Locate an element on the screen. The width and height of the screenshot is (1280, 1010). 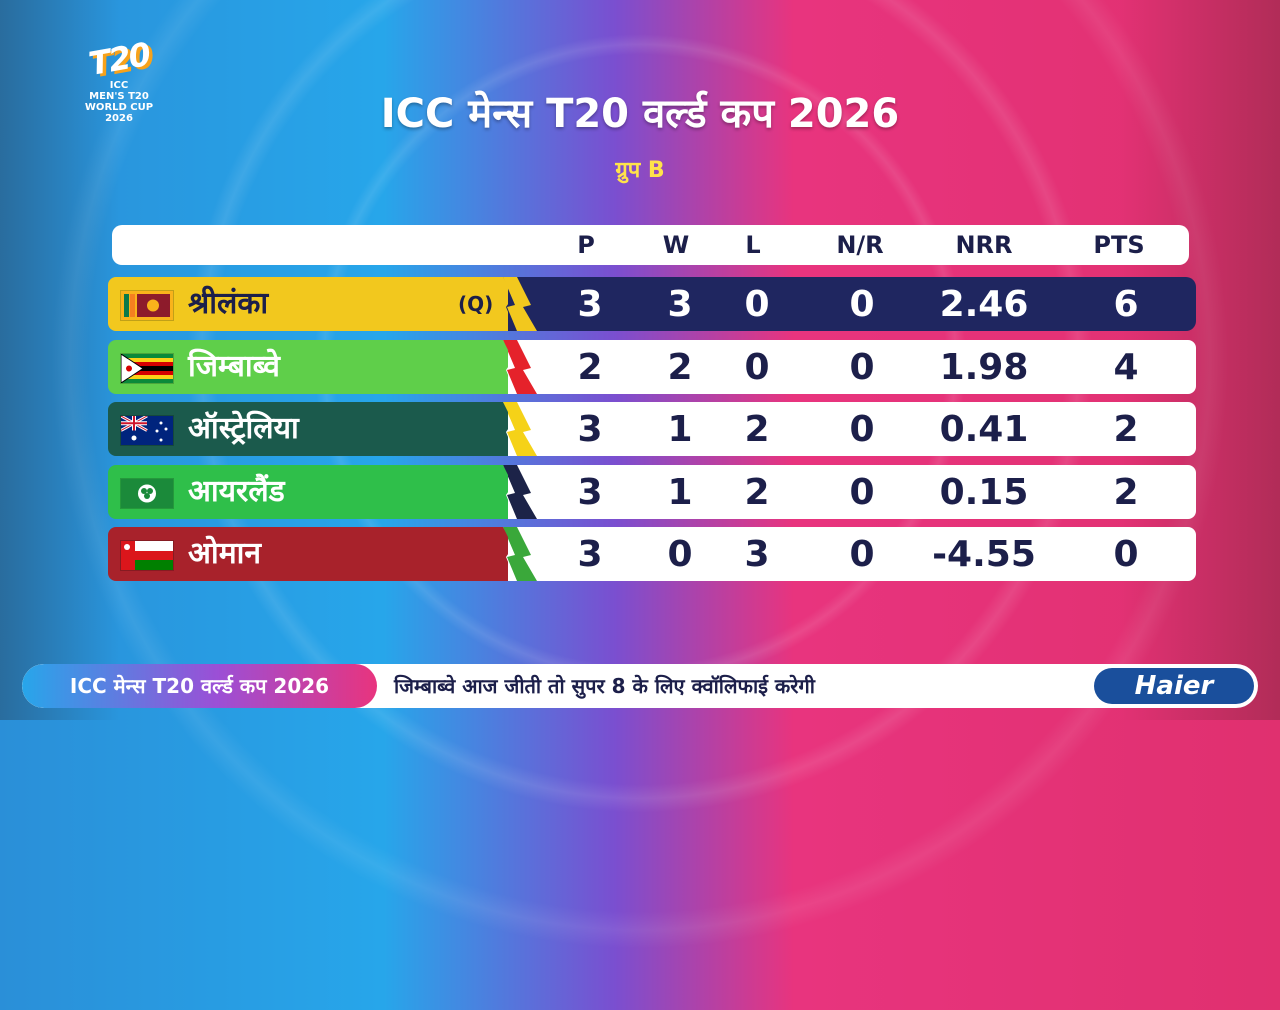
qualified-badge: (Q) is located at coordinates (476, 304).